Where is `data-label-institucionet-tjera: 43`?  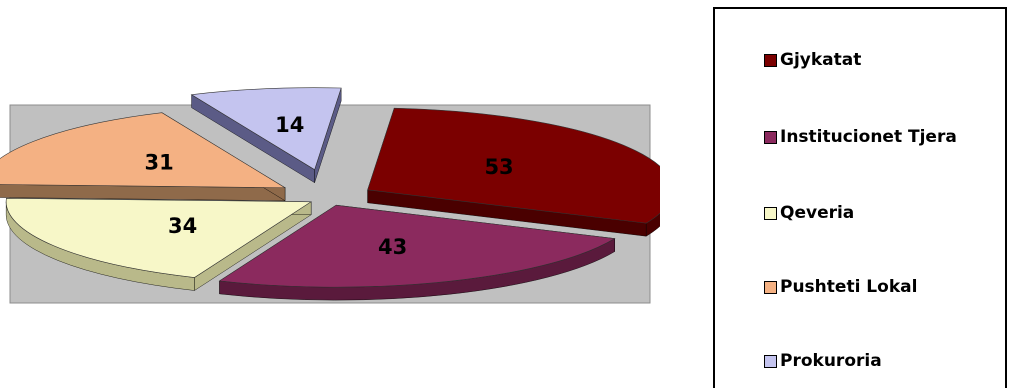
data-label-institucionet-tjera: 43 is located at coordinates (392, 247).